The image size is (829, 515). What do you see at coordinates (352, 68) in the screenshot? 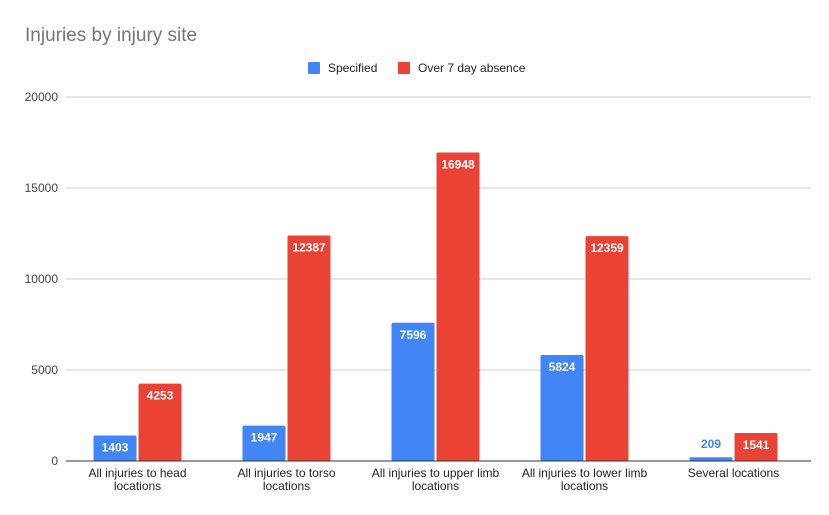
I see `legend-label-specified: Specified` at bounding box center [352, 68].